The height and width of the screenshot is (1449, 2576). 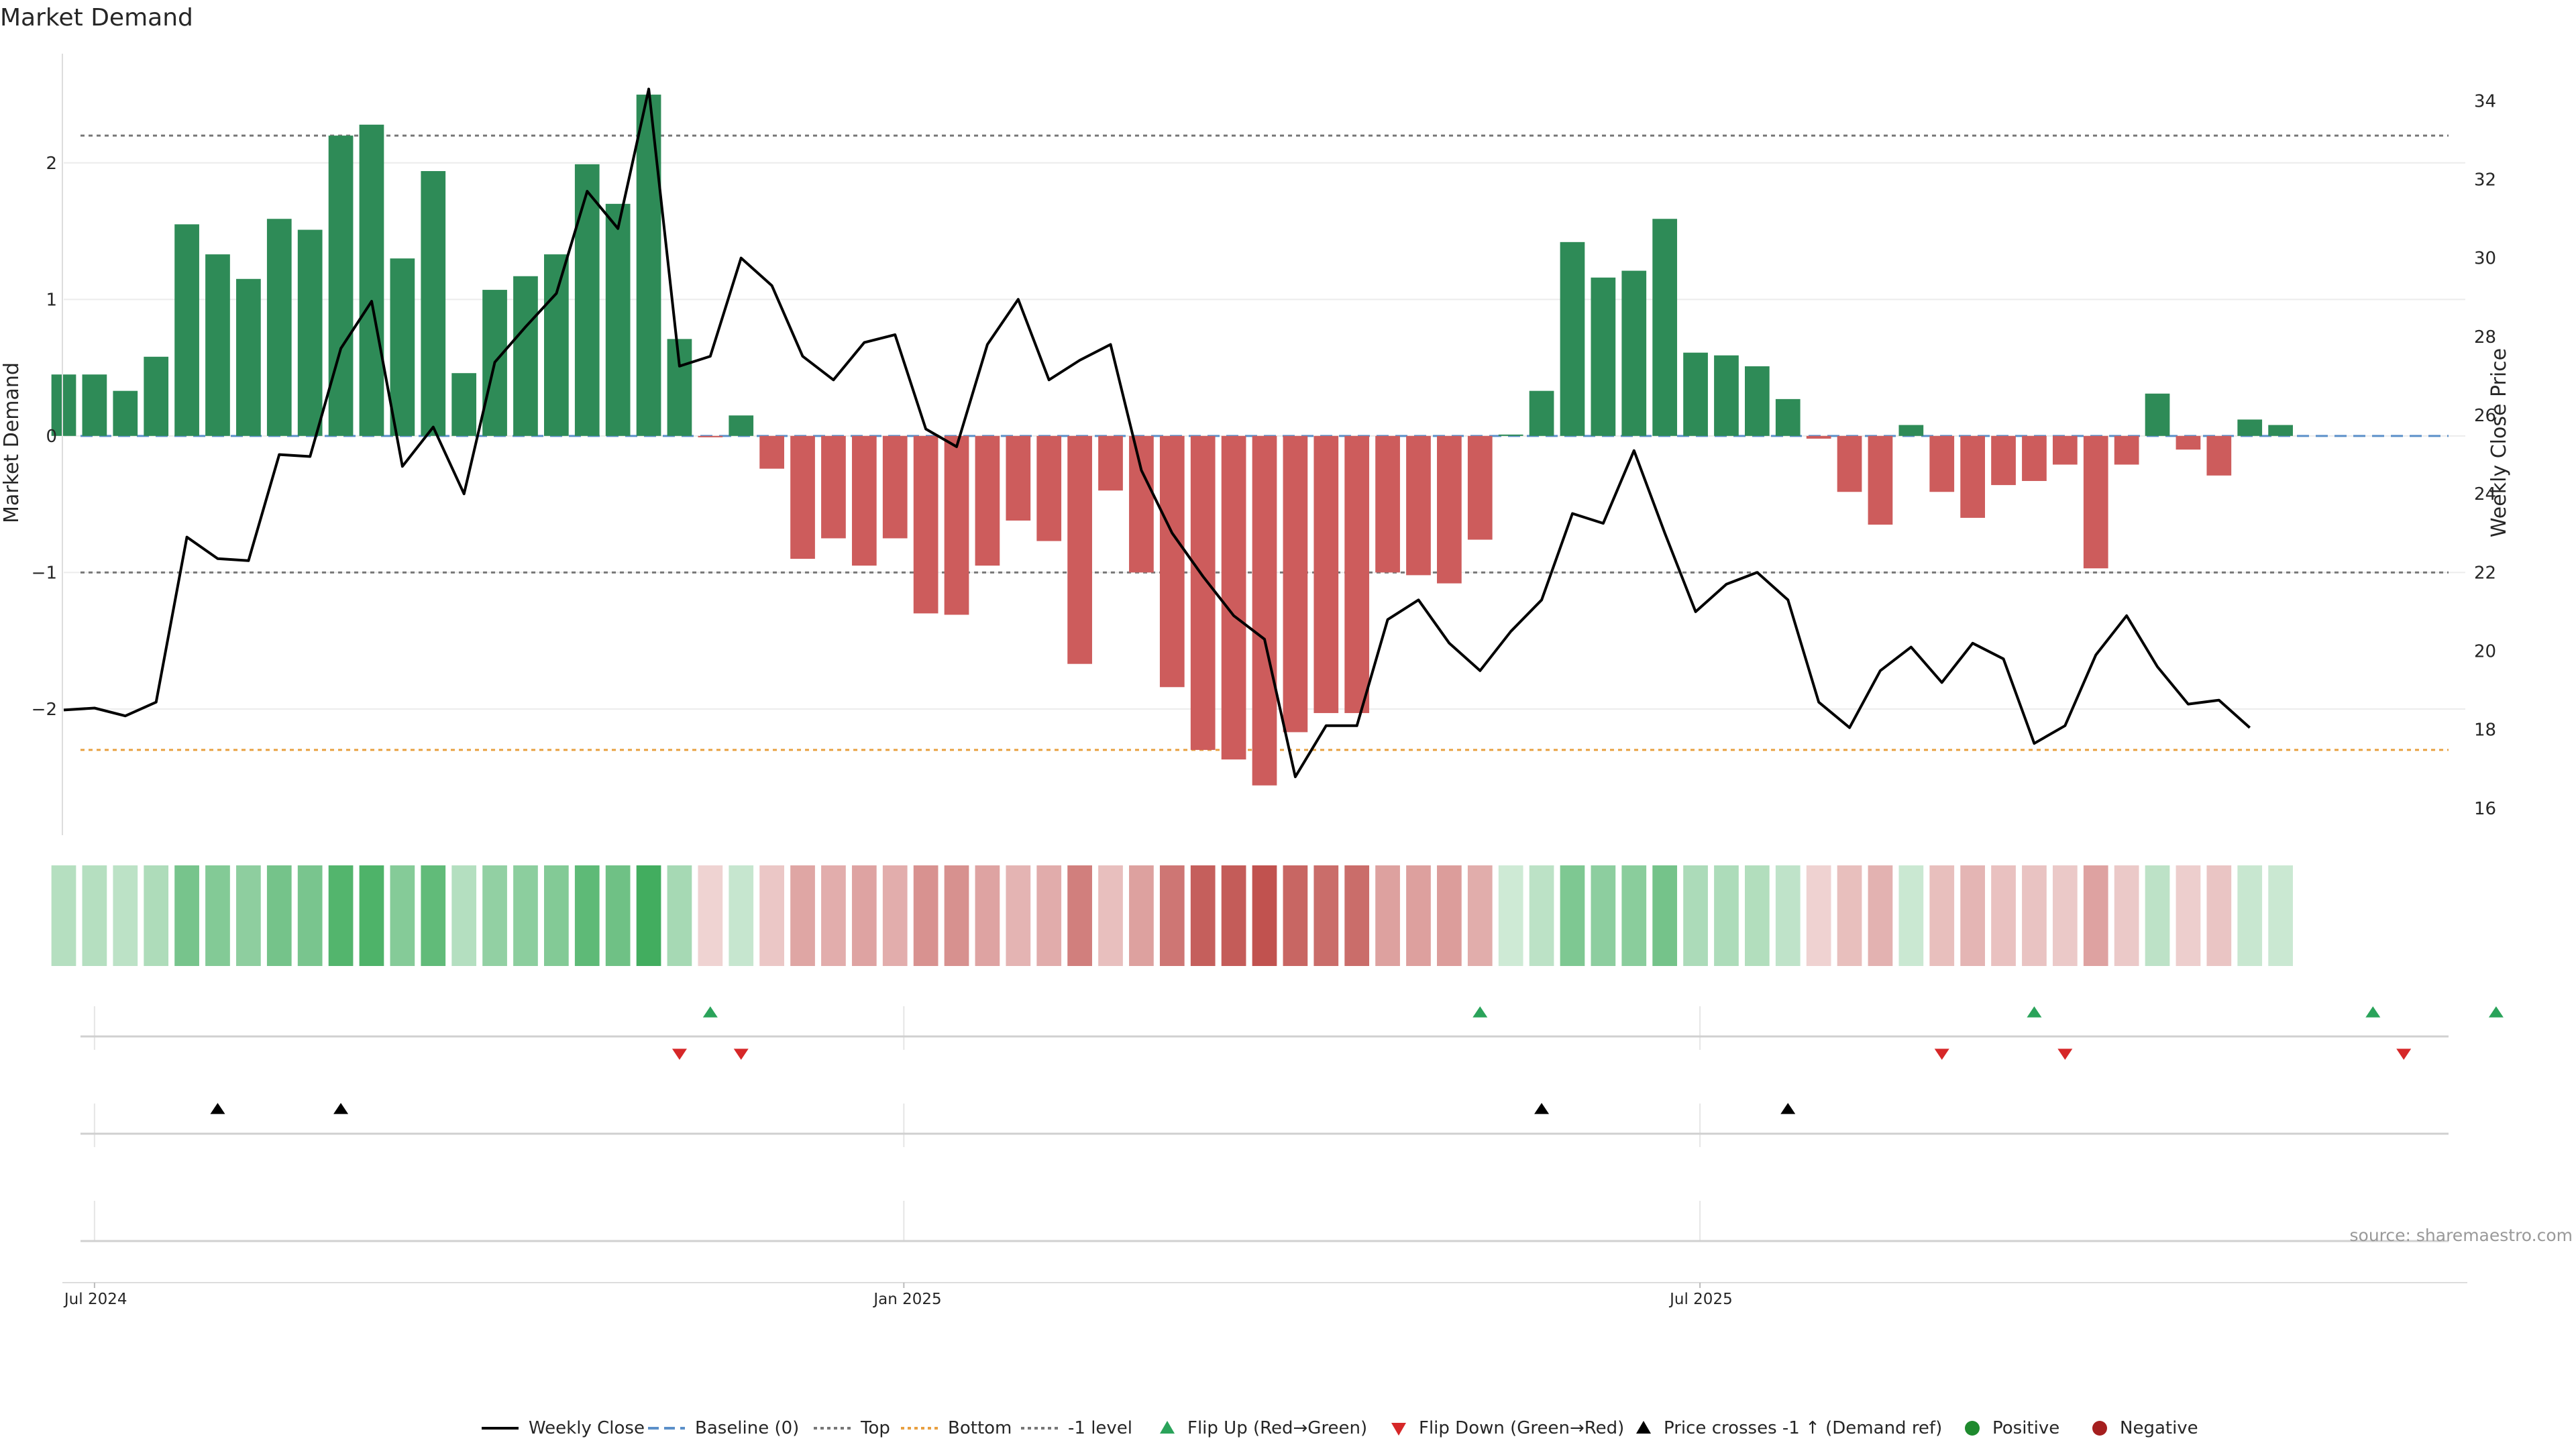 What do you see at coordinates (2485, 730) in the screenshot?
I see `y2-tick-label: 18` at bounding box center [2485, 730].